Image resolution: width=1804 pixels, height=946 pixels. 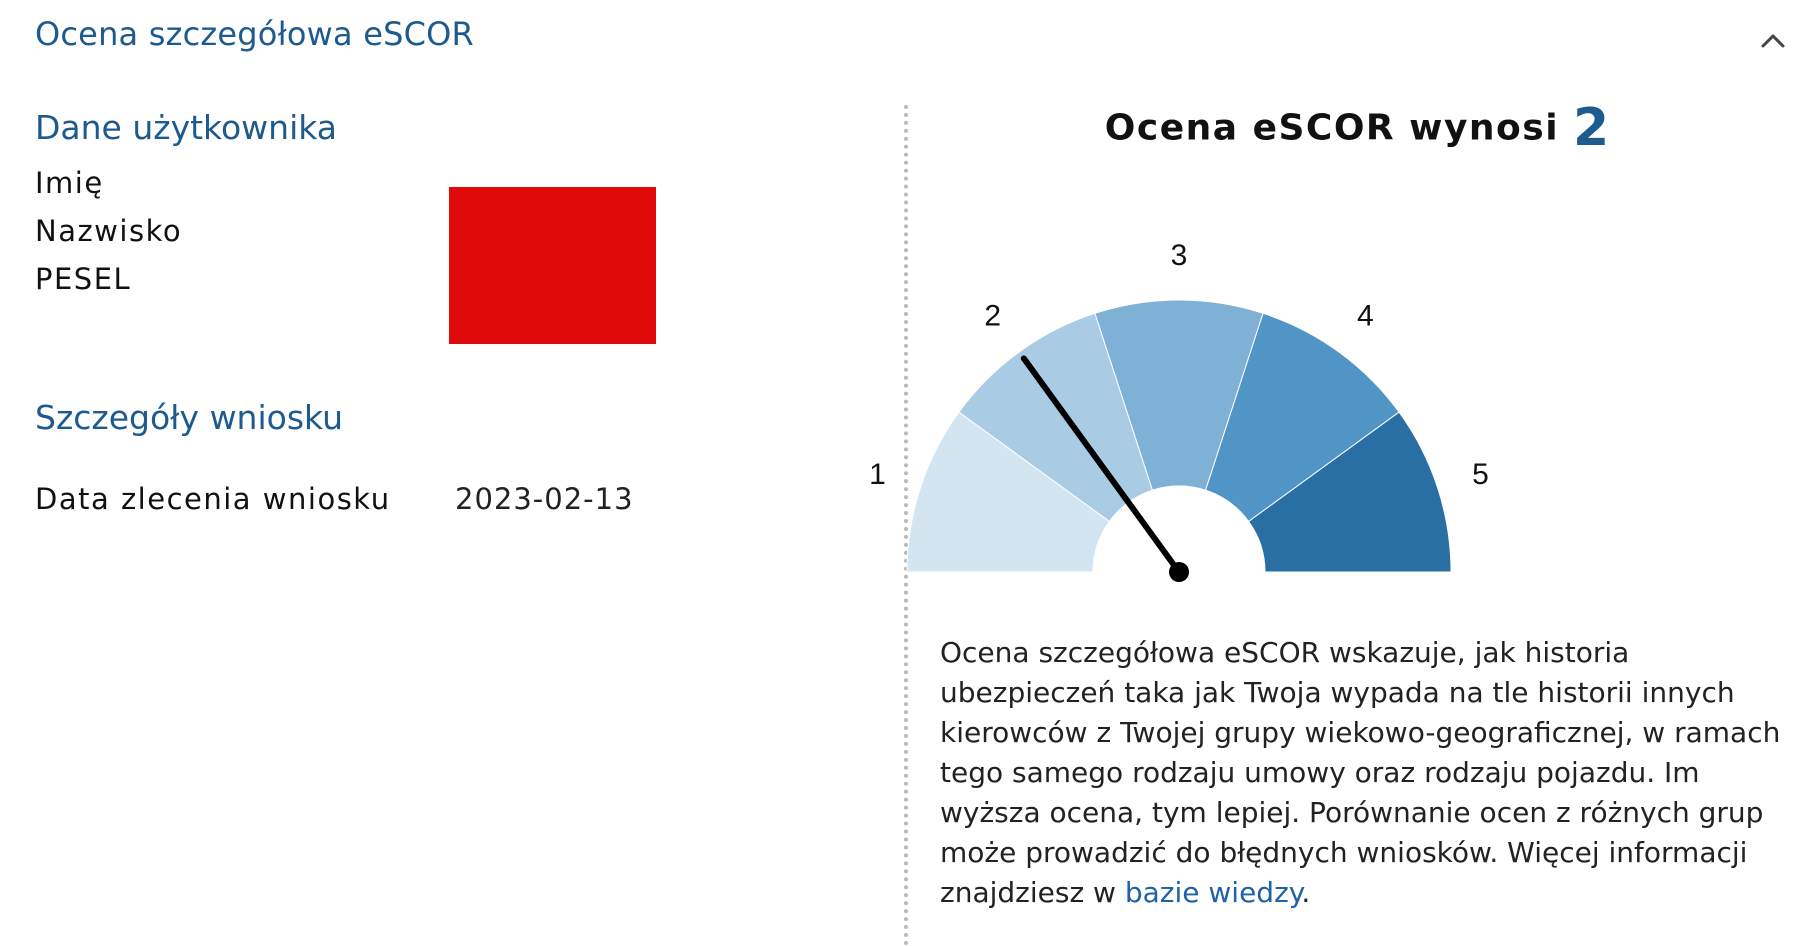 What do you see at coordinates (186, 127) in the screenshot?
I see `user-data-heading: Dane użytkownika` at bounding box center [186, 127].